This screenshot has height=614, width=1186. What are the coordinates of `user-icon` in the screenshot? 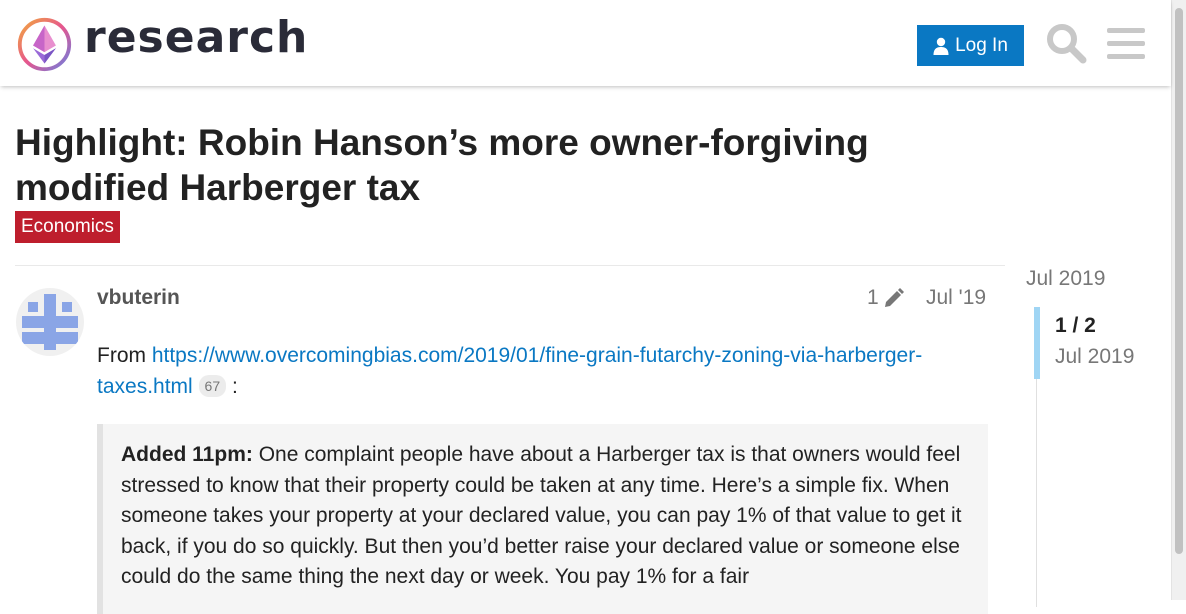 It's located at (941, 46).